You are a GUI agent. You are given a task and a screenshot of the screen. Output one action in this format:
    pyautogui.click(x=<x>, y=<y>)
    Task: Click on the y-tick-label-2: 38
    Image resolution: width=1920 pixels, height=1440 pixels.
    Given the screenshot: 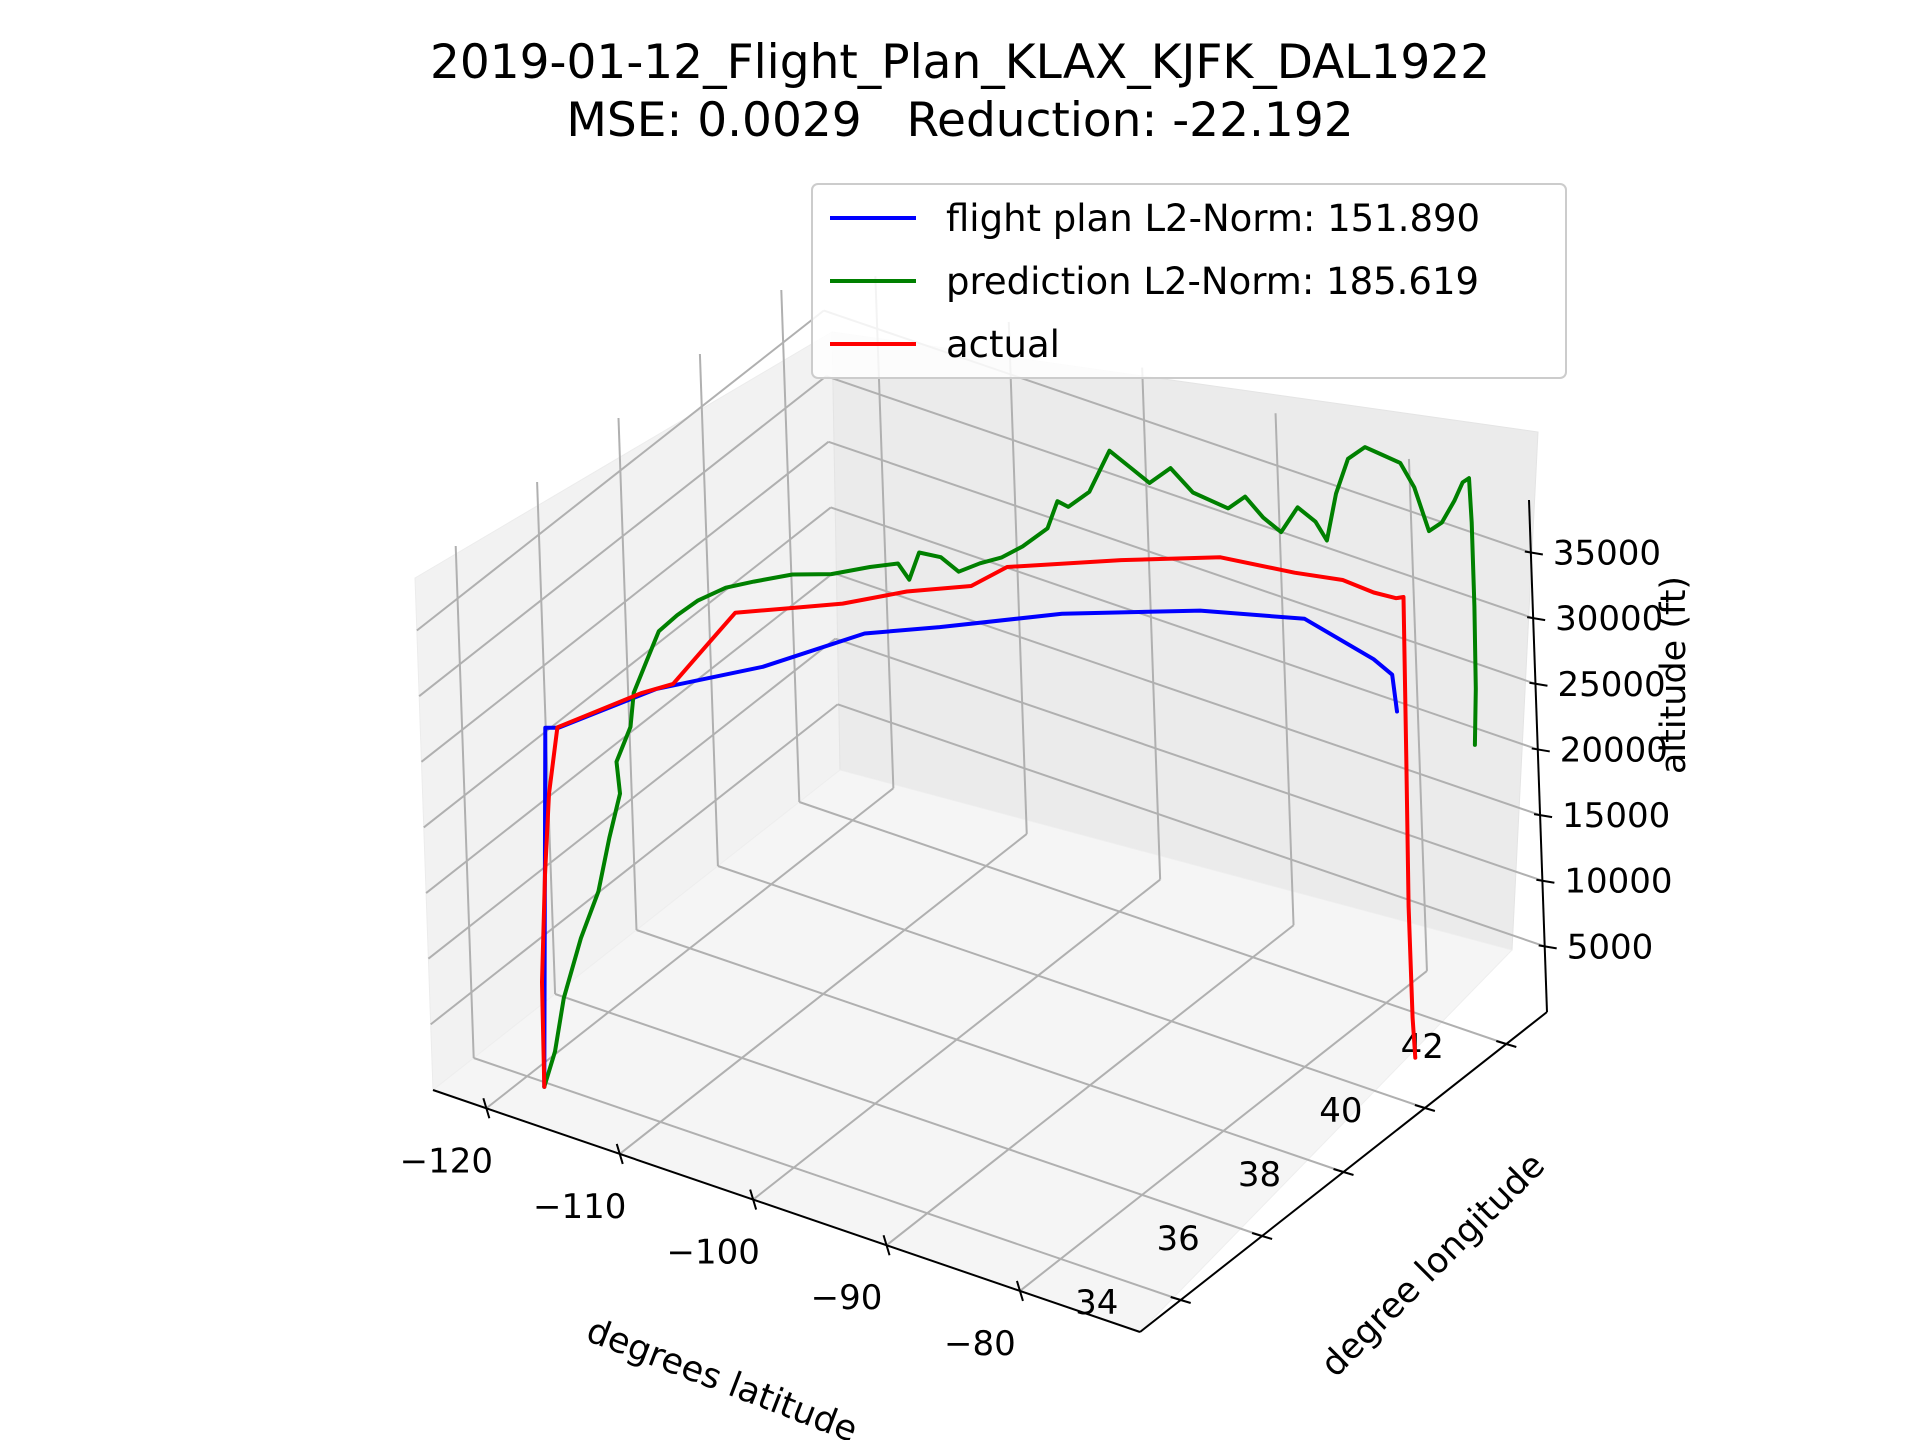 What is the action you would take?
    pyautogui.click(x=1259, y=1175)
    